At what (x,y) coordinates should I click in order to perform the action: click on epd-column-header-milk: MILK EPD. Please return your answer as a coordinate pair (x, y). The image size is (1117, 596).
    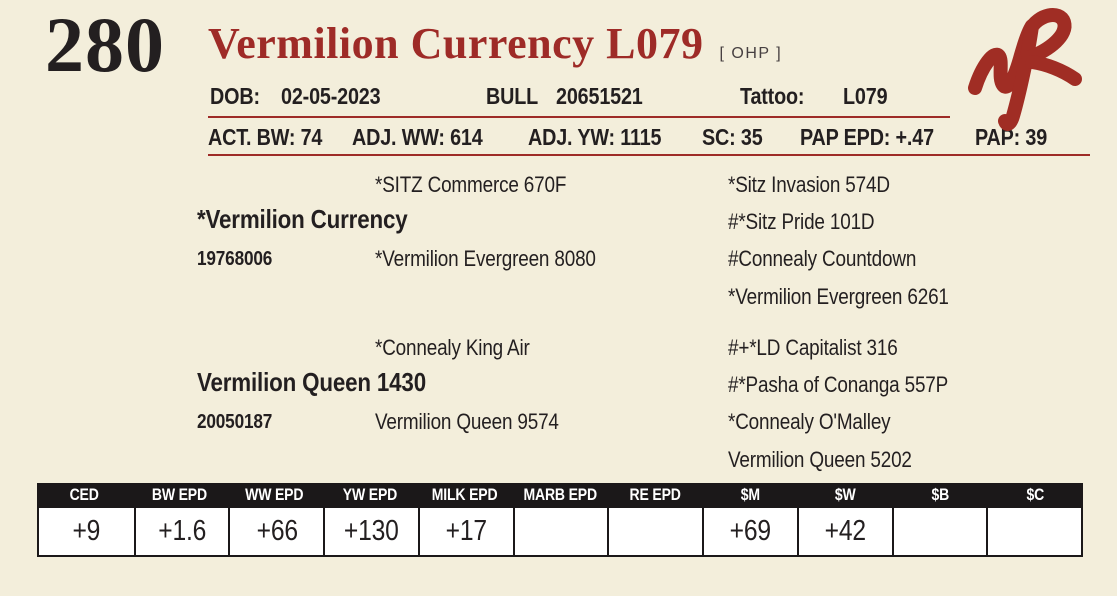
    Looking at the image, I should click on (465, 495).